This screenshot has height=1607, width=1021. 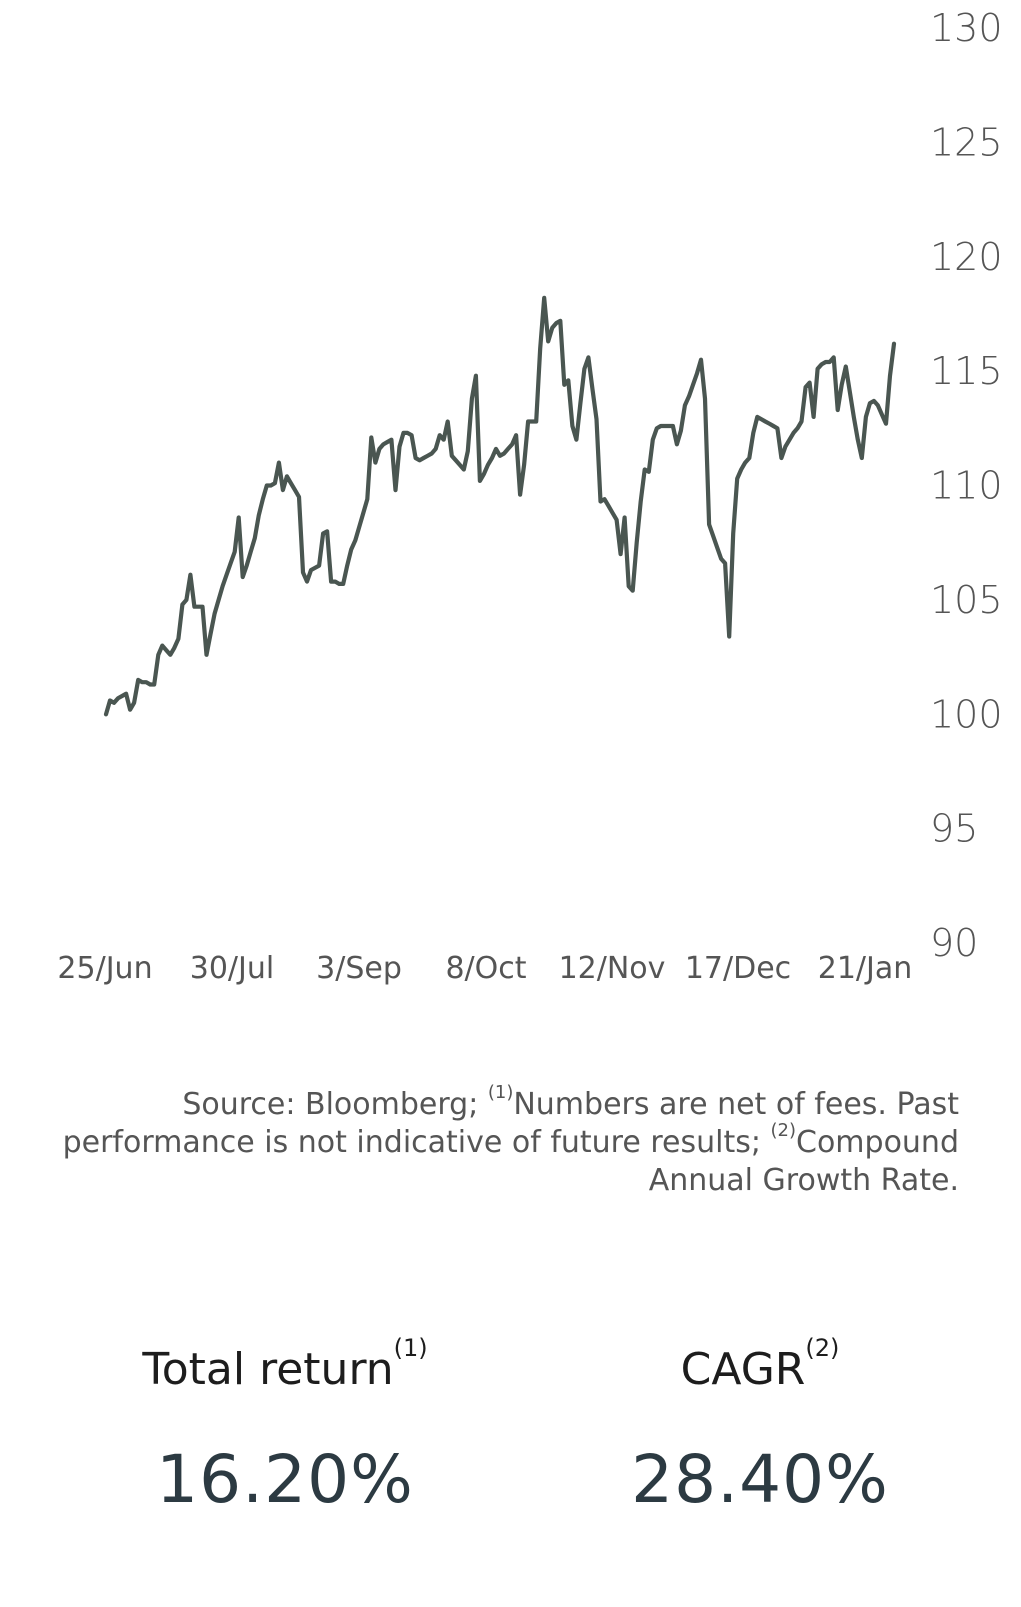 I want to click on x-axis-ticks: 25/Jun 30/Jul 3/Sep 8/Oct 12/Nov 17/Dec 21/Jan, so click(x=484, y=968).